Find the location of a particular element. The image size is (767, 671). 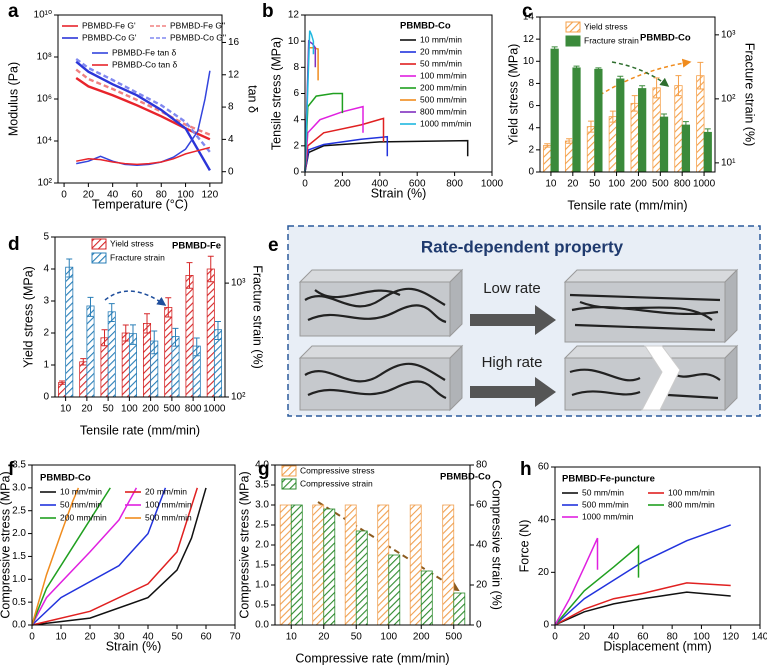

y-tick-label: 0.0 is located at coordinates (19, 625).